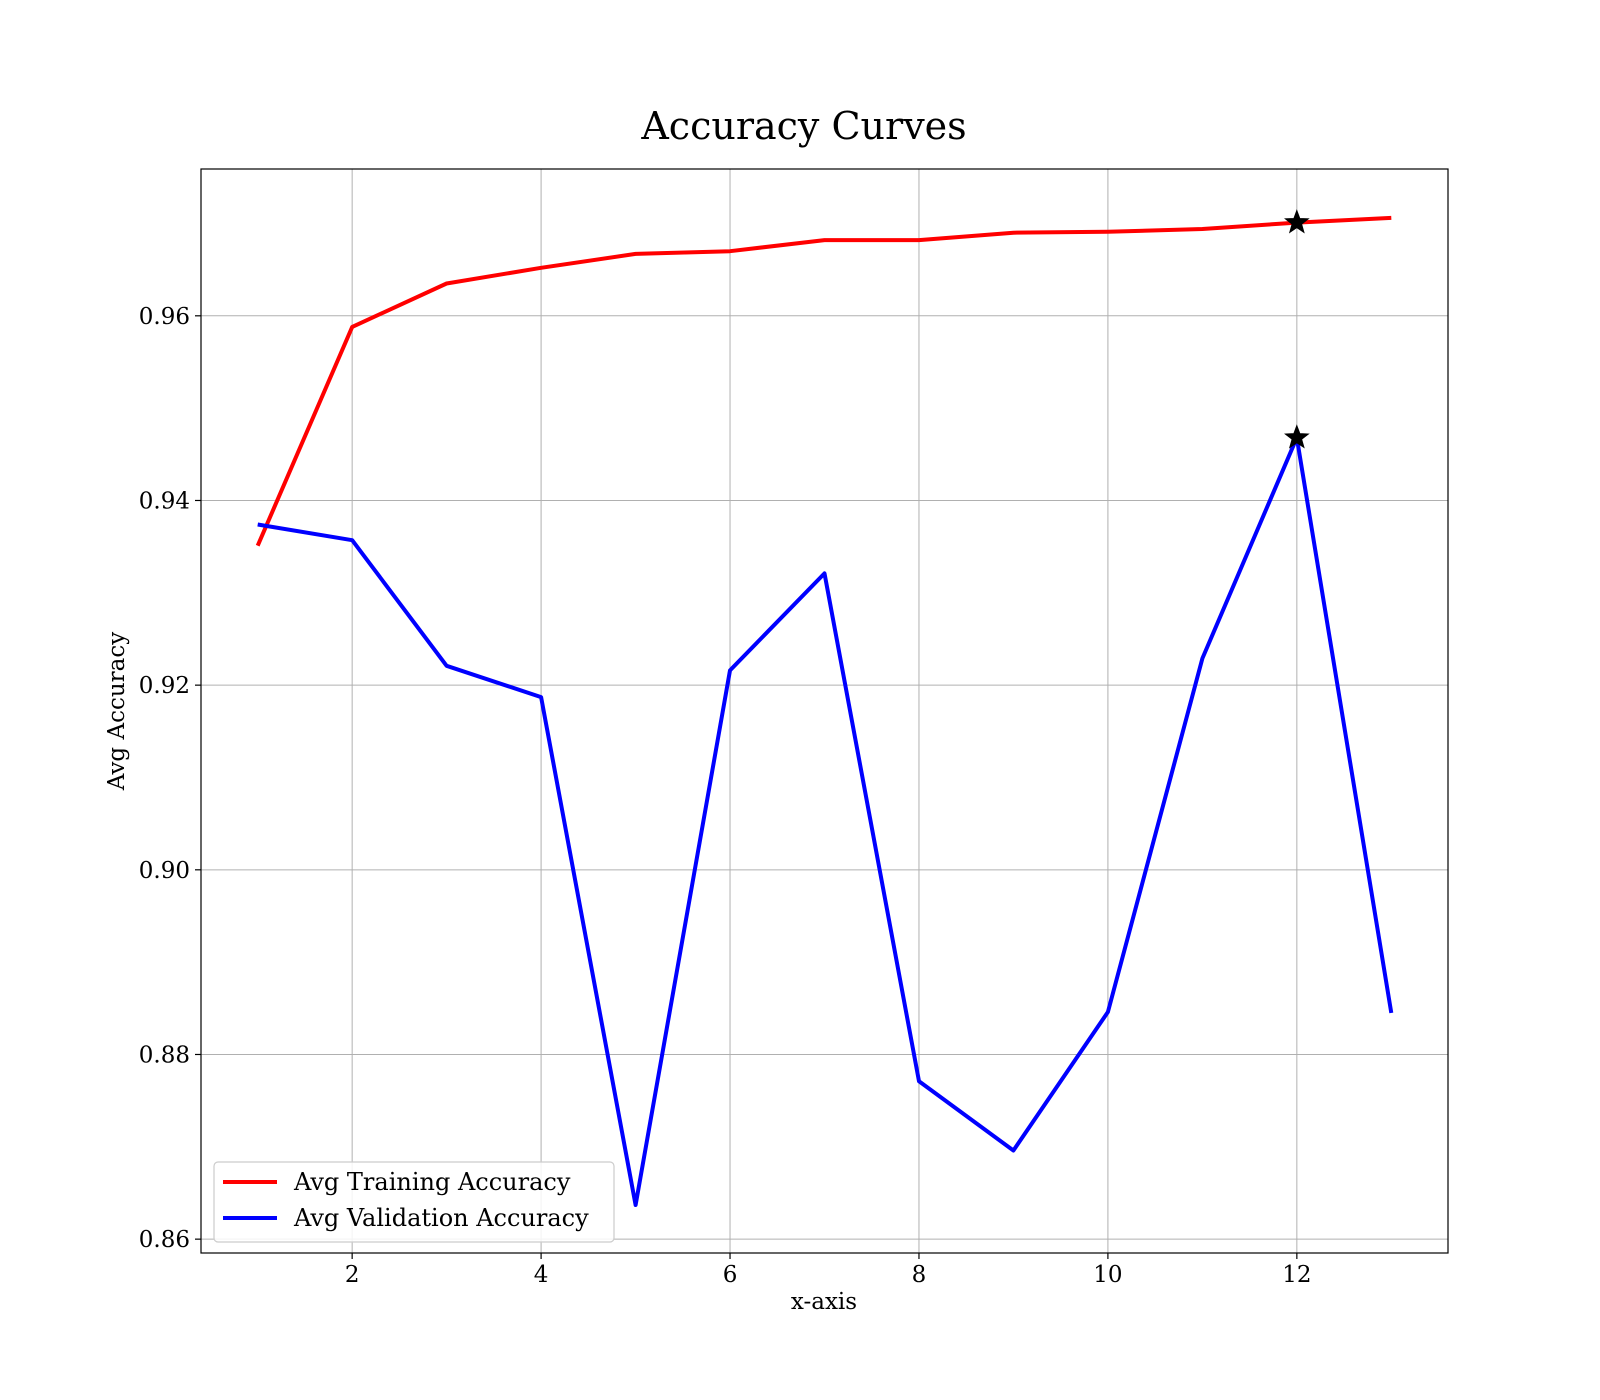 This screenshot has width=1600, height=1400. What do you see at coordinates (1107, 1275) in the screenshot?
I see `x-tick-label: 10` at bounding box center [1107, 1275].